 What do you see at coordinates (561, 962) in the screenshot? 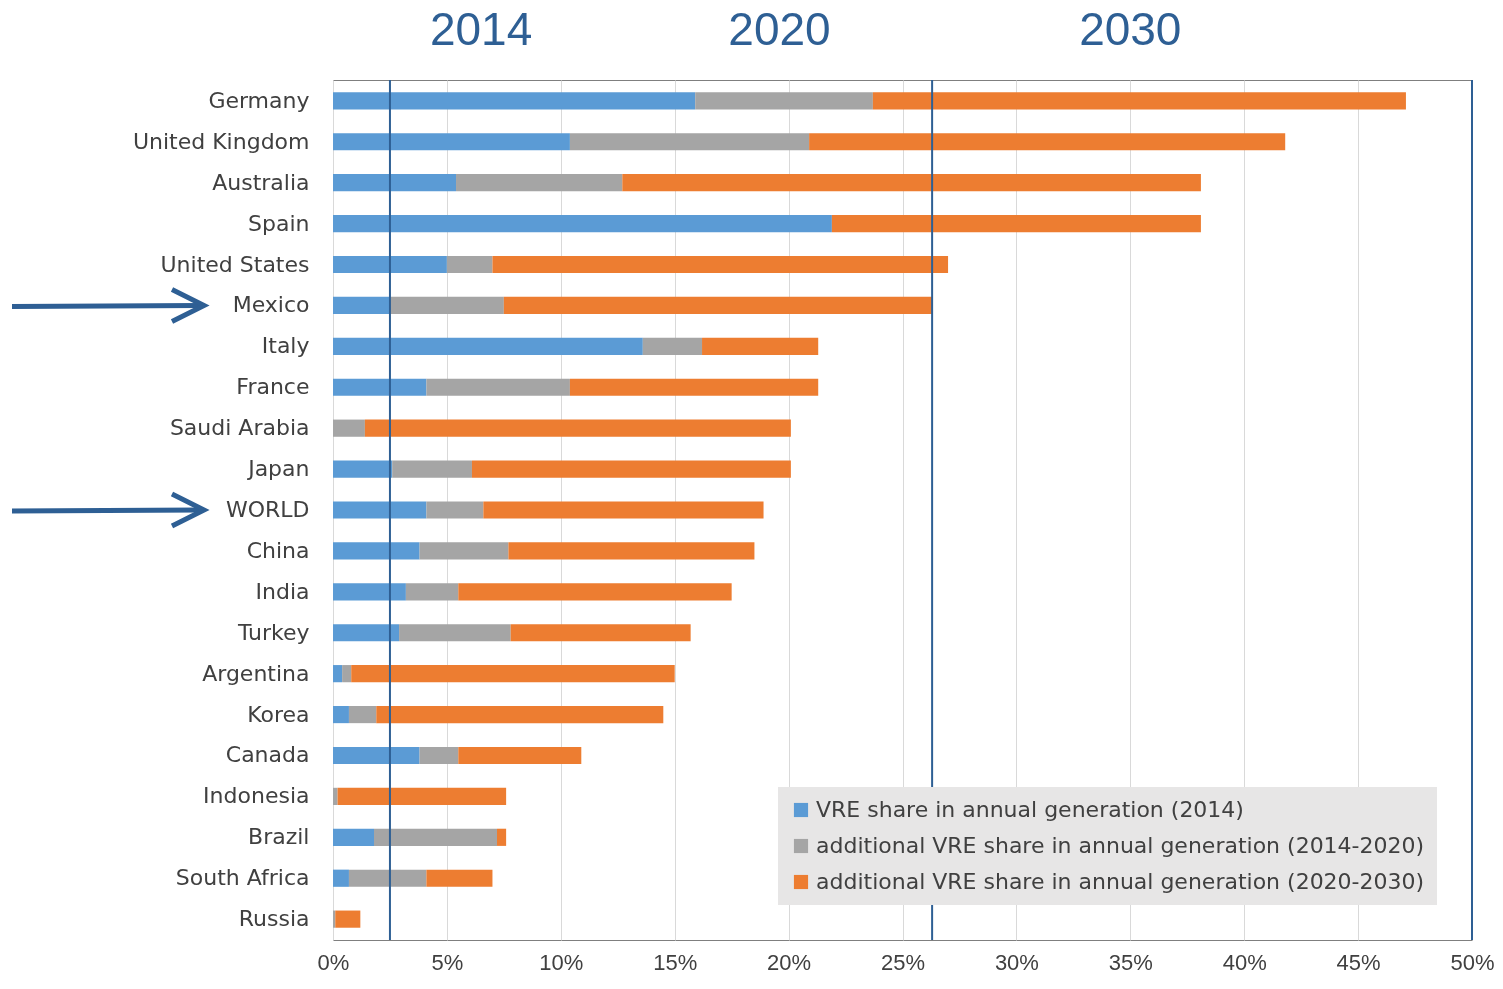
I see `x-tick-label: 10%` at bounding box center [561, 962].